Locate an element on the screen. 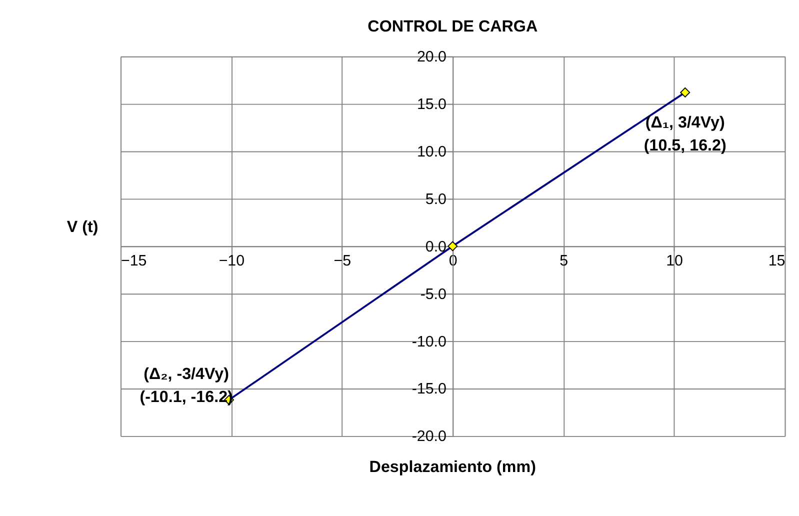 Image resolution: width=799 pixels, height=516 pixels. y-tick-label: 20.0 is located at coordinates (431, 57).